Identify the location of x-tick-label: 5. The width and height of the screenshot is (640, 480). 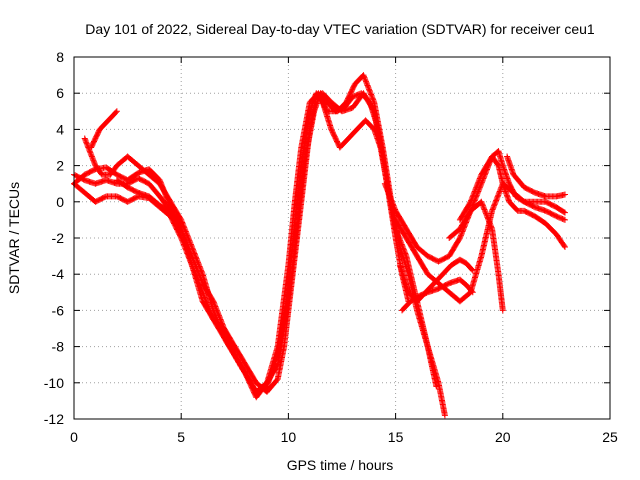
(181, 437).